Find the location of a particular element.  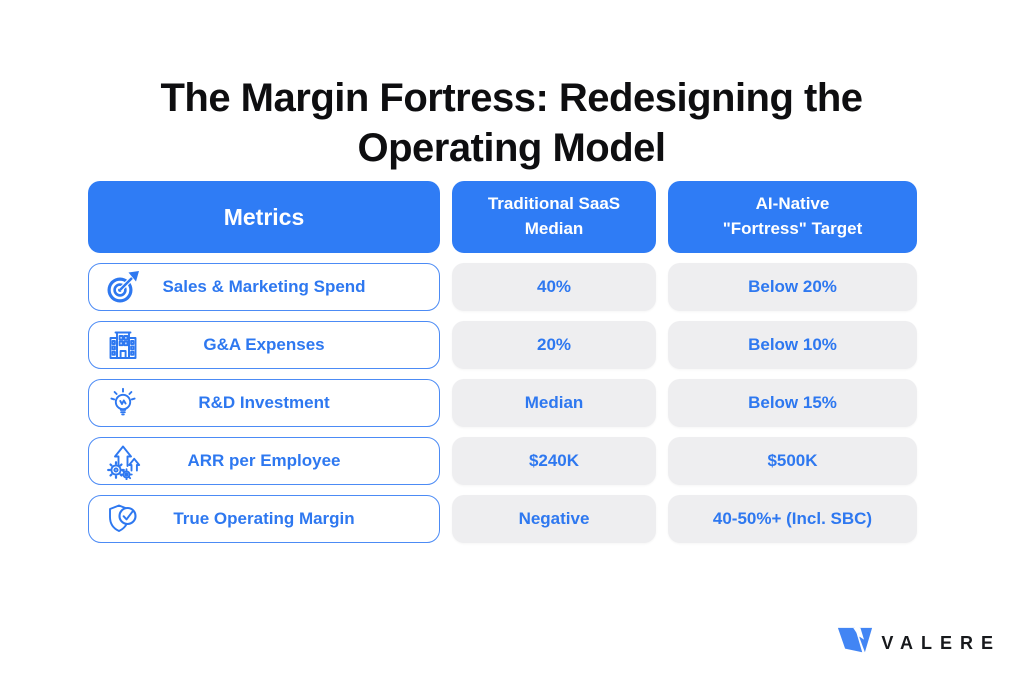

column-header-metrics: Metrics is located at coordinates (264, 217).